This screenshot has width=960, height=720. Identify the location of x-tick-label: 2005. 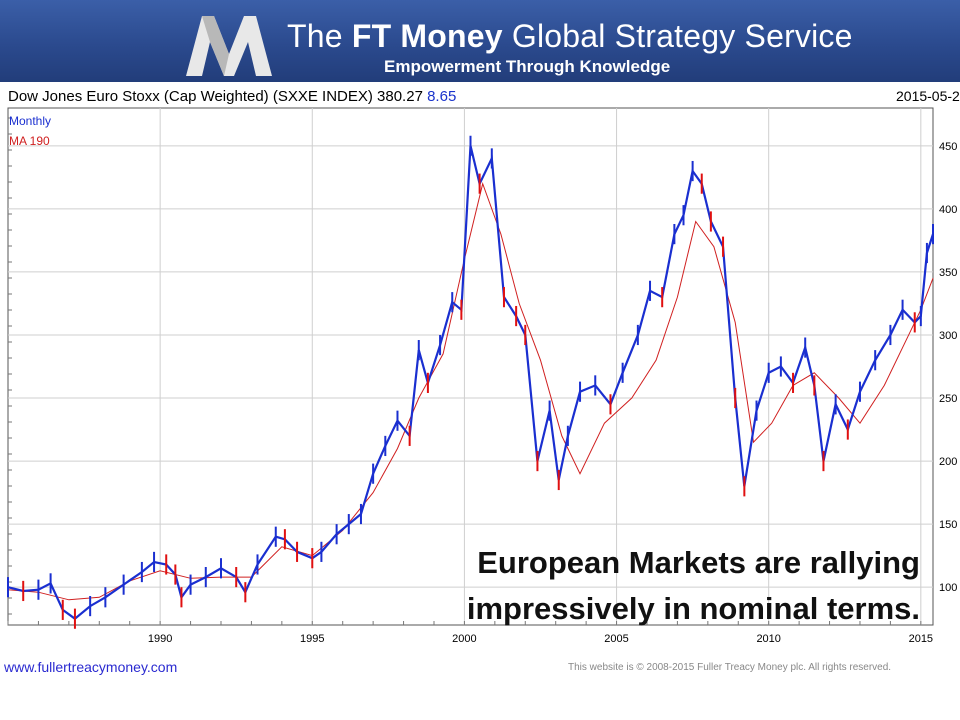
(616, 639).